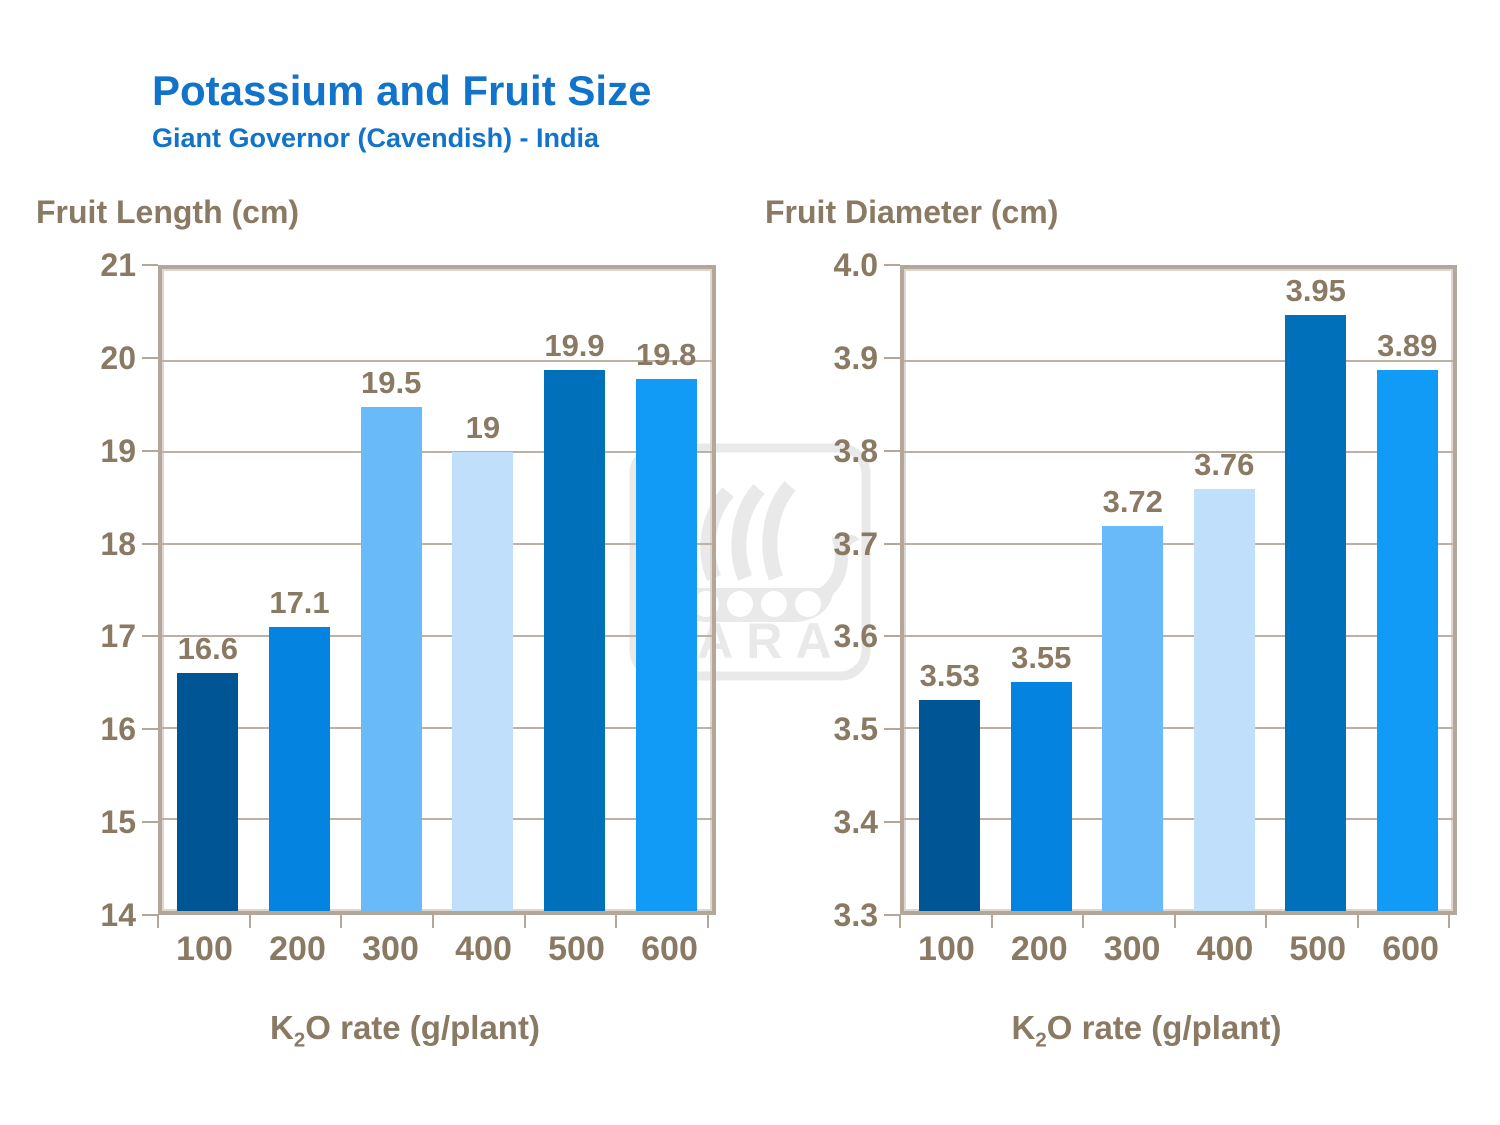 Image resolution: width=1500 pixels, height=1125 pixels. I want to click on y-tick-label: 19, so click(118, 450).